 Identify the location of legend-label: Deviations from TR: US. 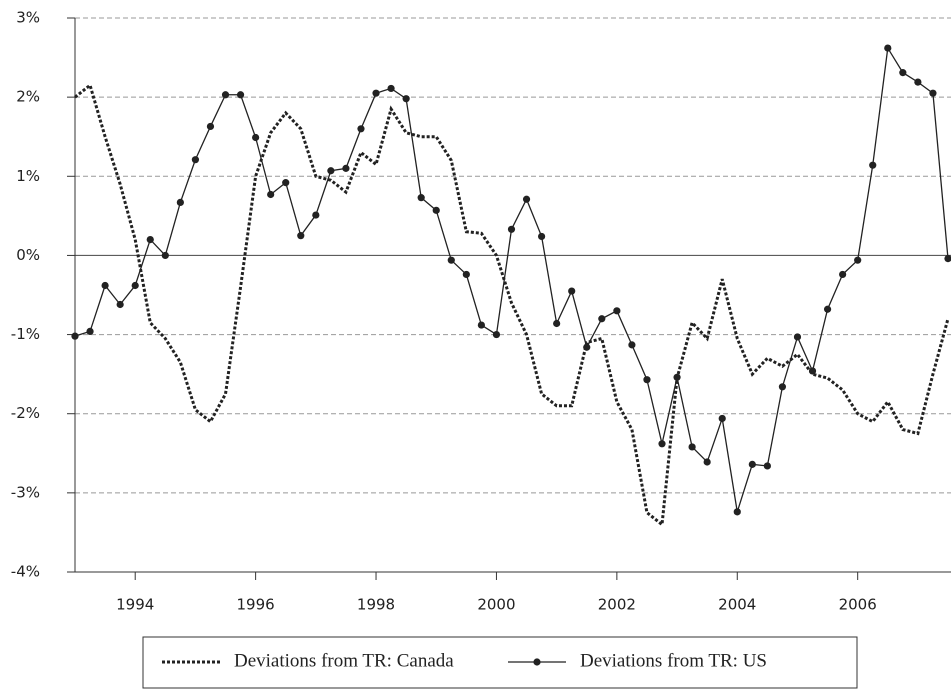
(673, 660).